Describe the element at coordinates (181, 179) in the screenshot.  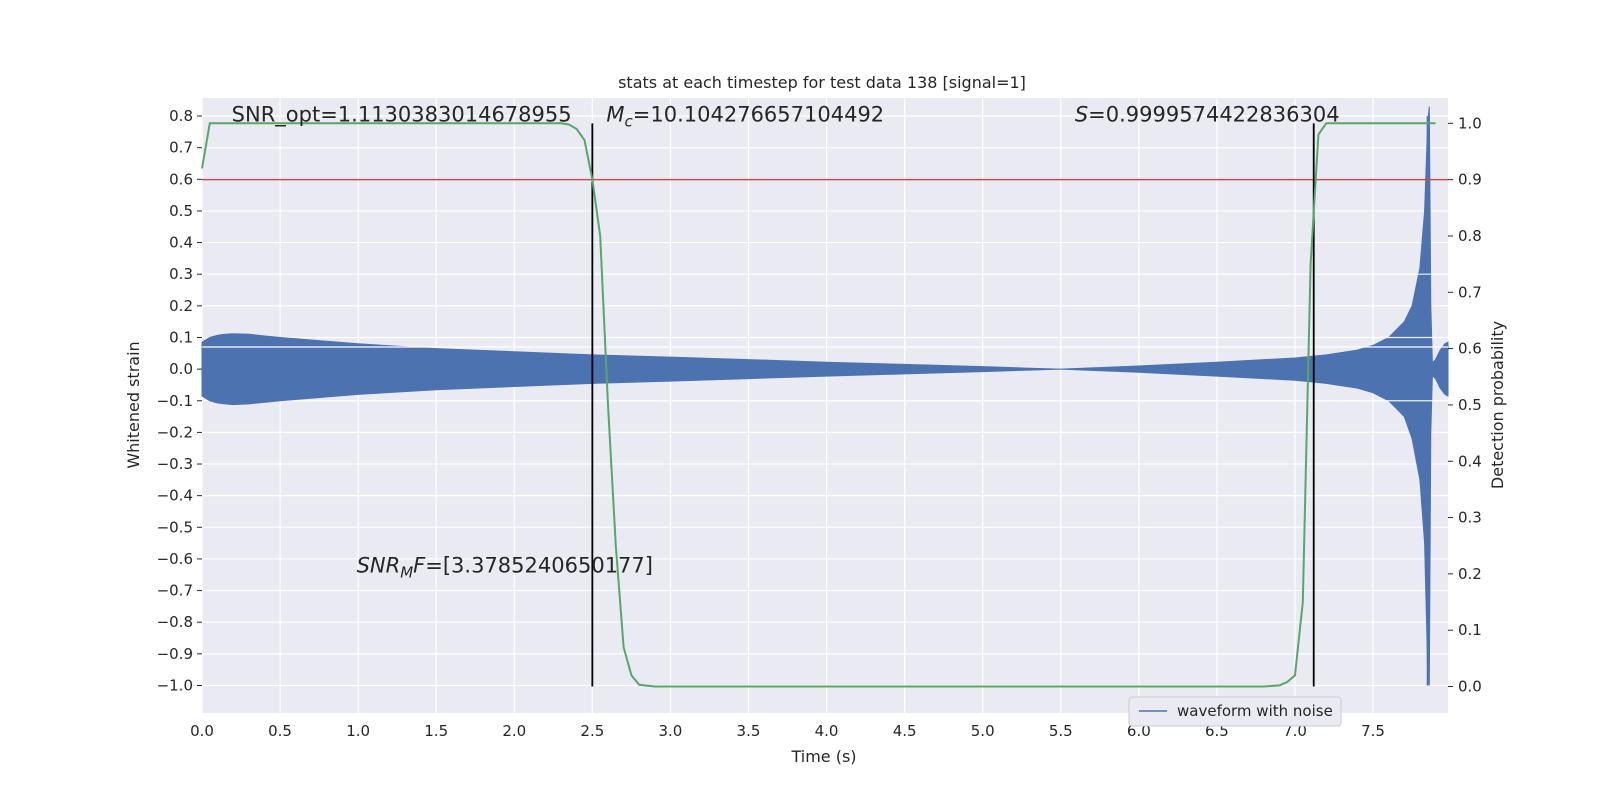
I see `y-tick-label: 0.6` at that location.